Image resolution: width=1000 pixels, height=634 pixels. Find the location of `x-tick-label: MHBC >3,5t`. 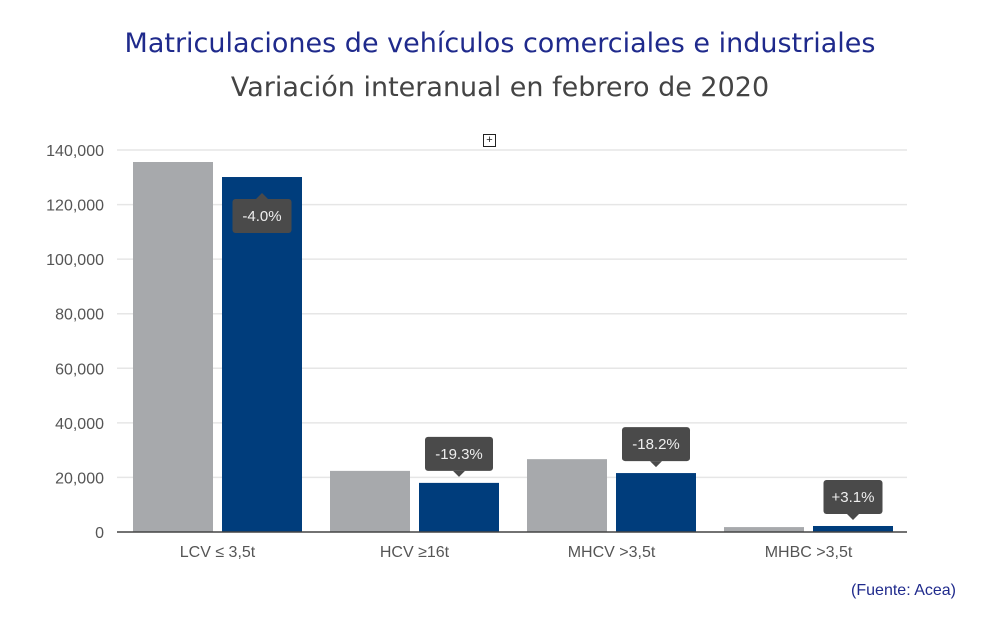

x-tick-label: MHBC >3,5t is located at coordinates (809, 552).